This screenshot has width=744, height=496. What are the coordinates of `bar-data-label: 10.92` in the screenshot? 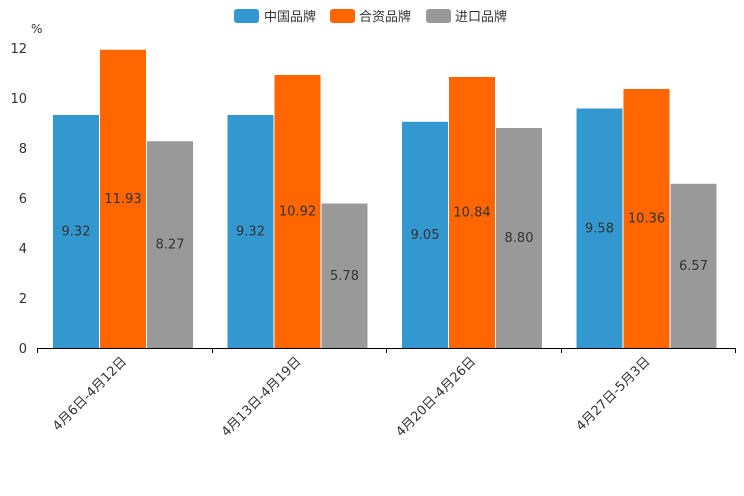 It's located at (297, 212).